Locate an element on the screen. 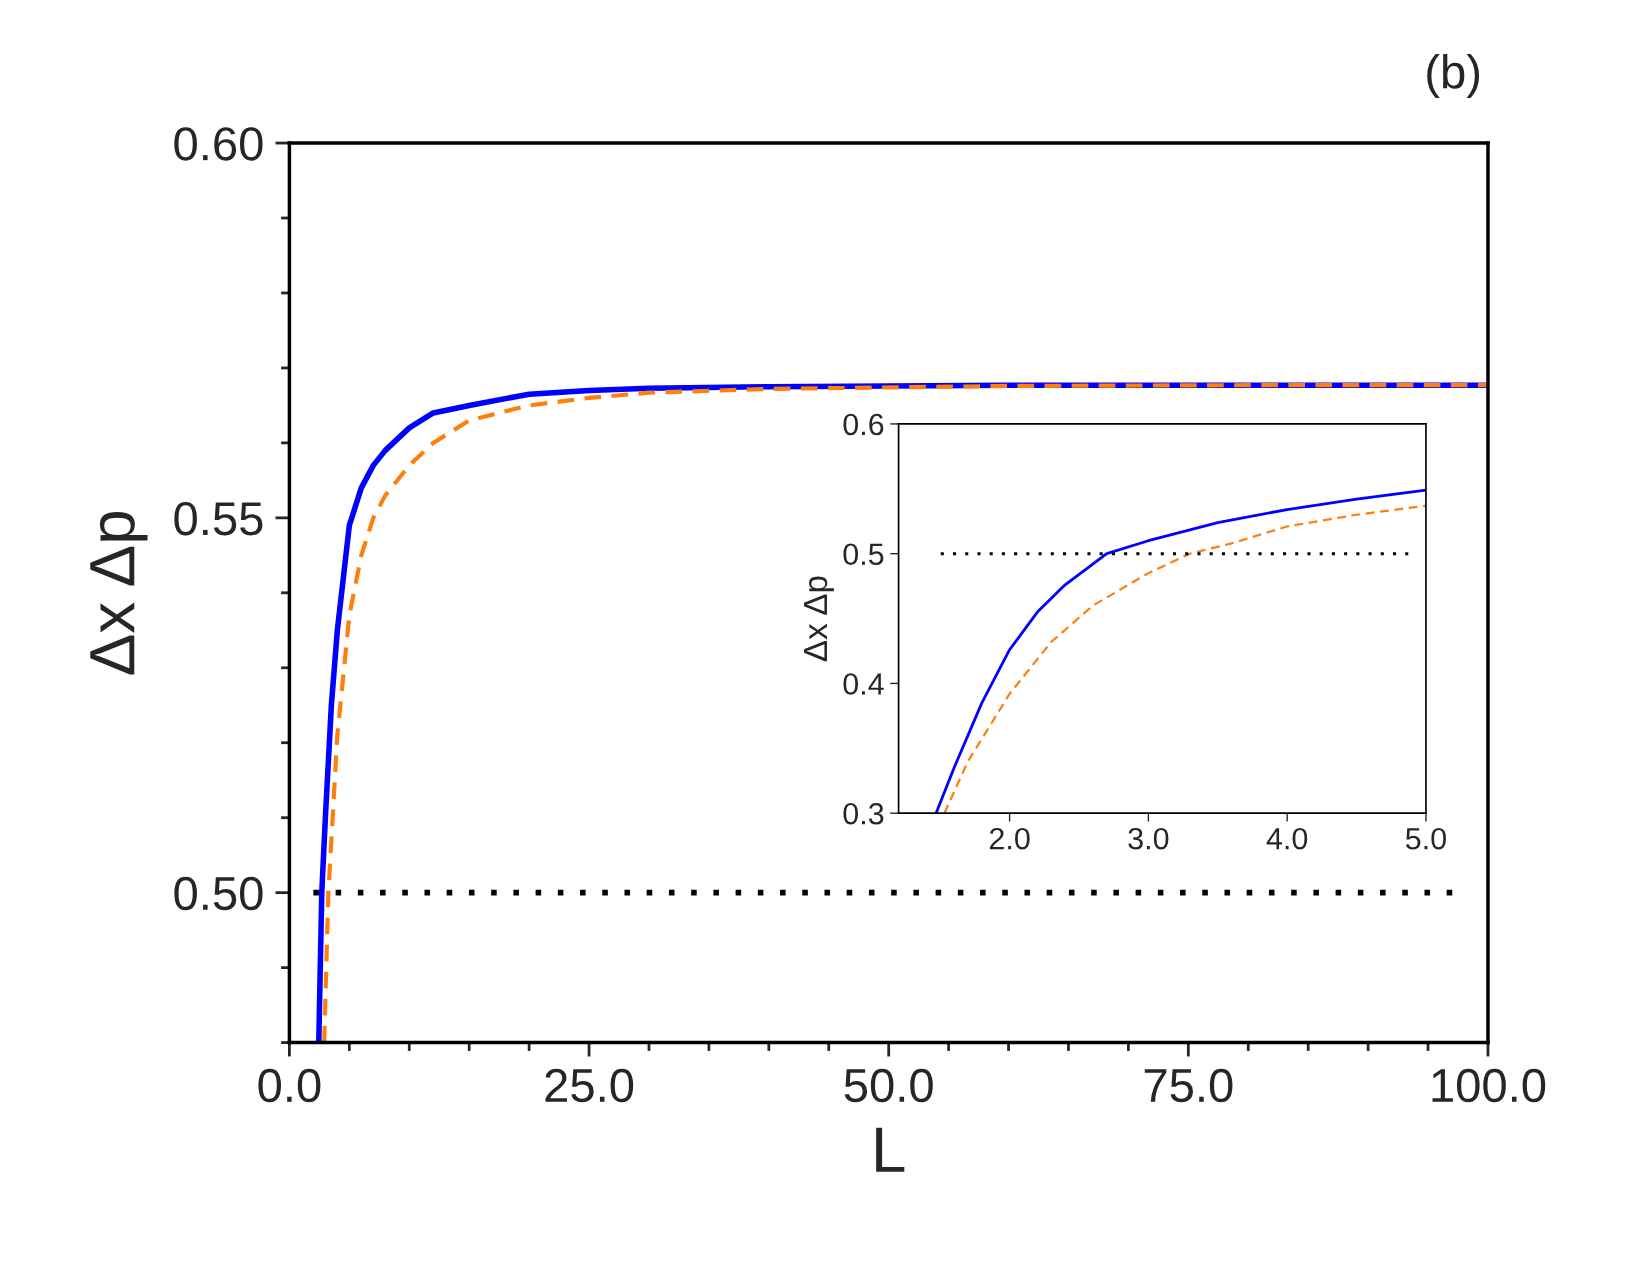 Image resolution: width=1650 pixels, height=1275 pixels. x-tick-label: 25.0 is located at coordinates (589, 1085).